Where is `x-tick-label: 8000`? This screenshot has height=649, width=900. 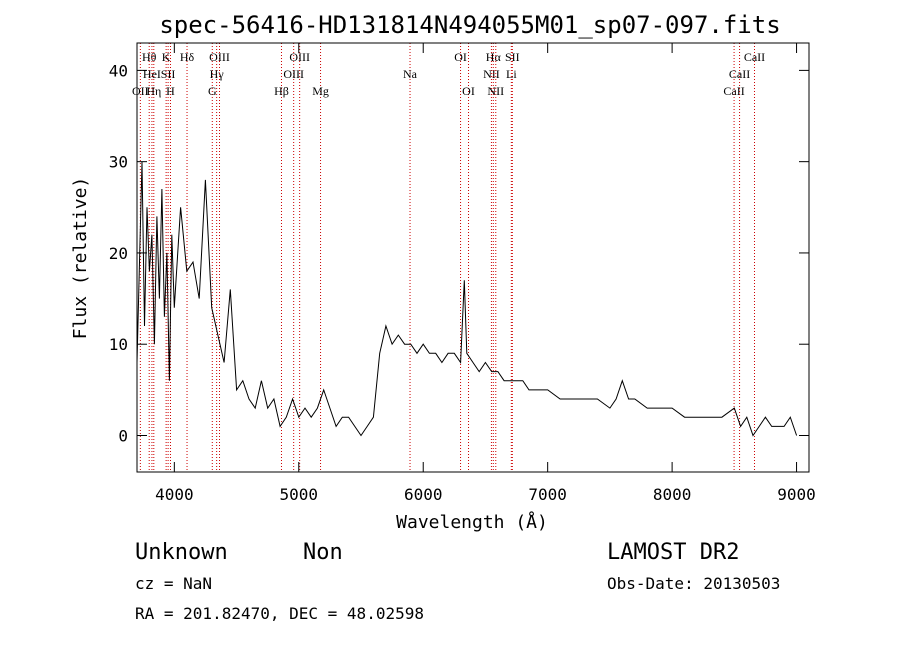
x-tick-label: 8000 is located at coordinates (672, 494).